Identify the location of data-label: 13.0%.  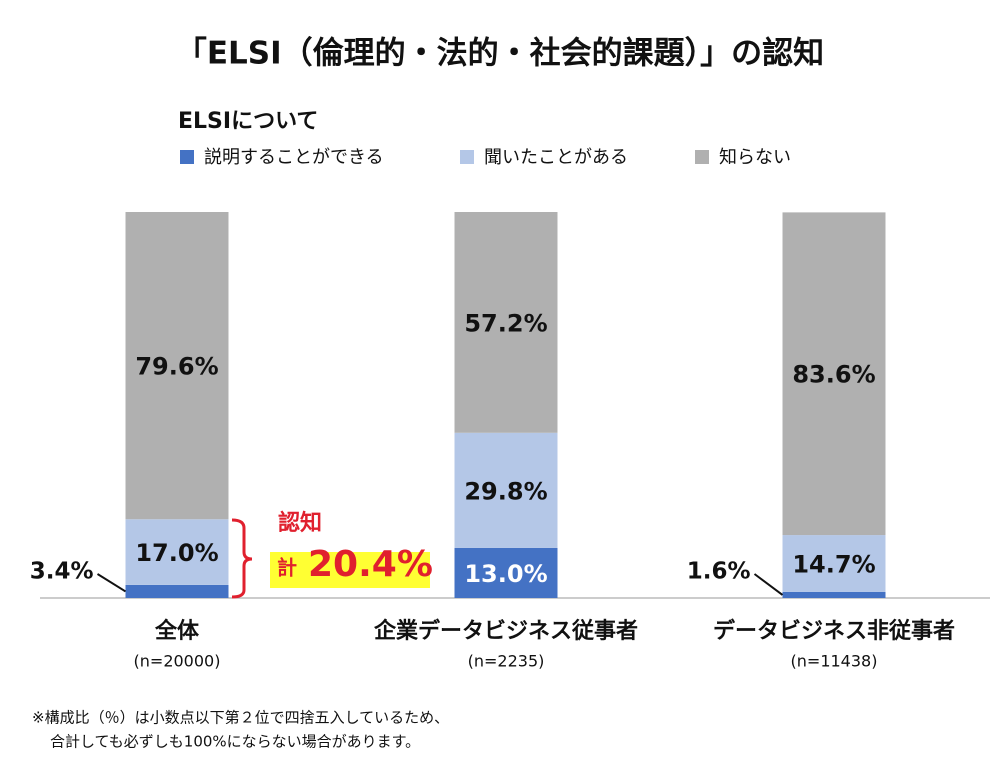
(505, 574).